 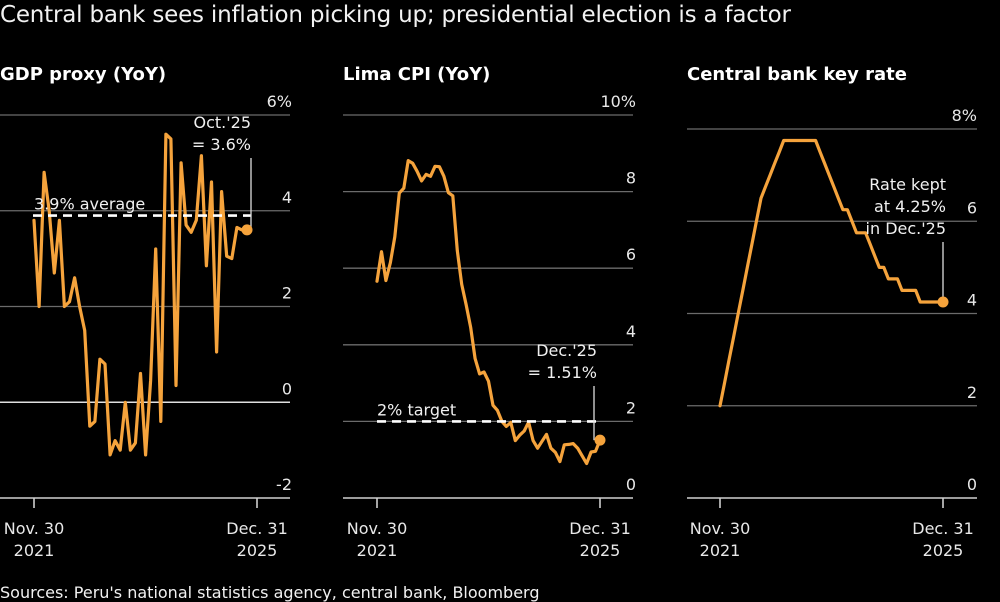 What do you see at coordinates (83, 74) in the screenshot?
I see `panel-title: GDP proxy (YoY)` at bounding box center [83, 74].